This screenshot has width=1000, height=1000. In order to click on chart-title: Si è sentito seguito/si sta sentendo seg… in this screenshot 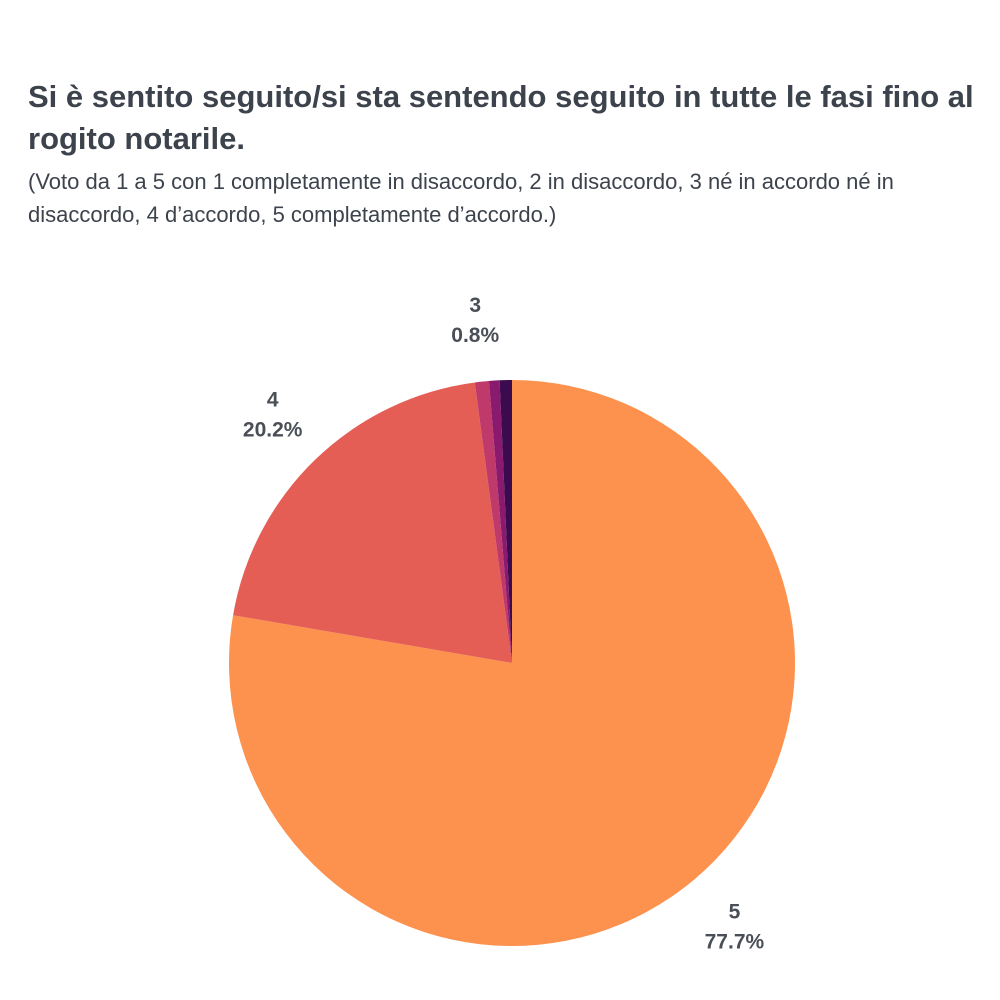, I will do `click(501, 117)`.